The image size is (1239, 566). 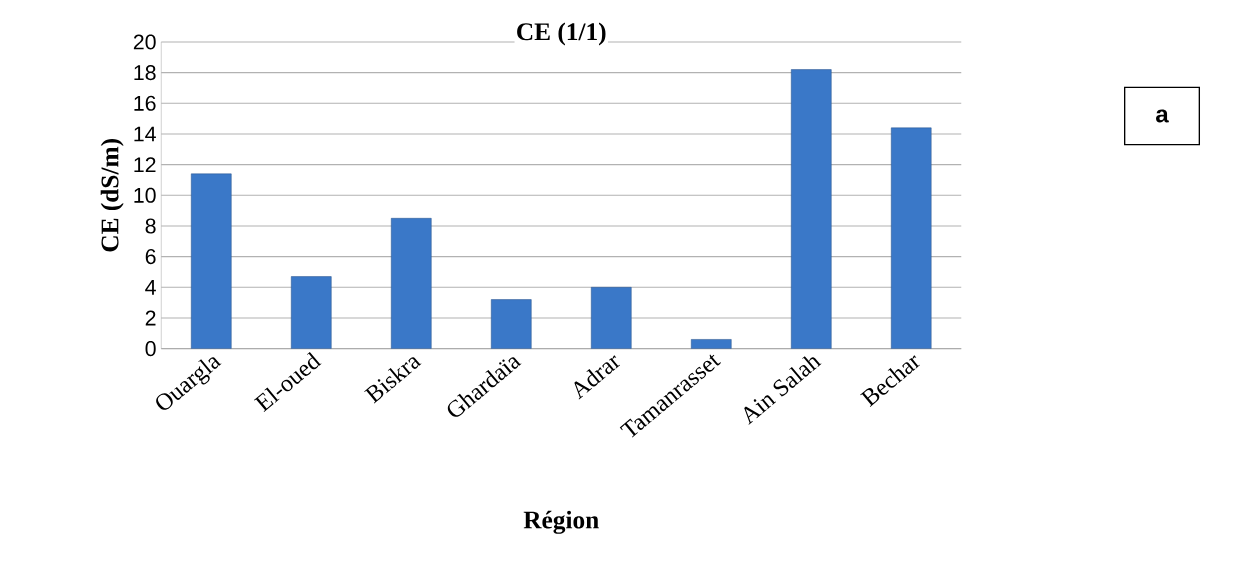 What do you see at coordinates (150, 287) in the screenshot?
I see `y-tick-label: 4` at bounding box center [150, 287].